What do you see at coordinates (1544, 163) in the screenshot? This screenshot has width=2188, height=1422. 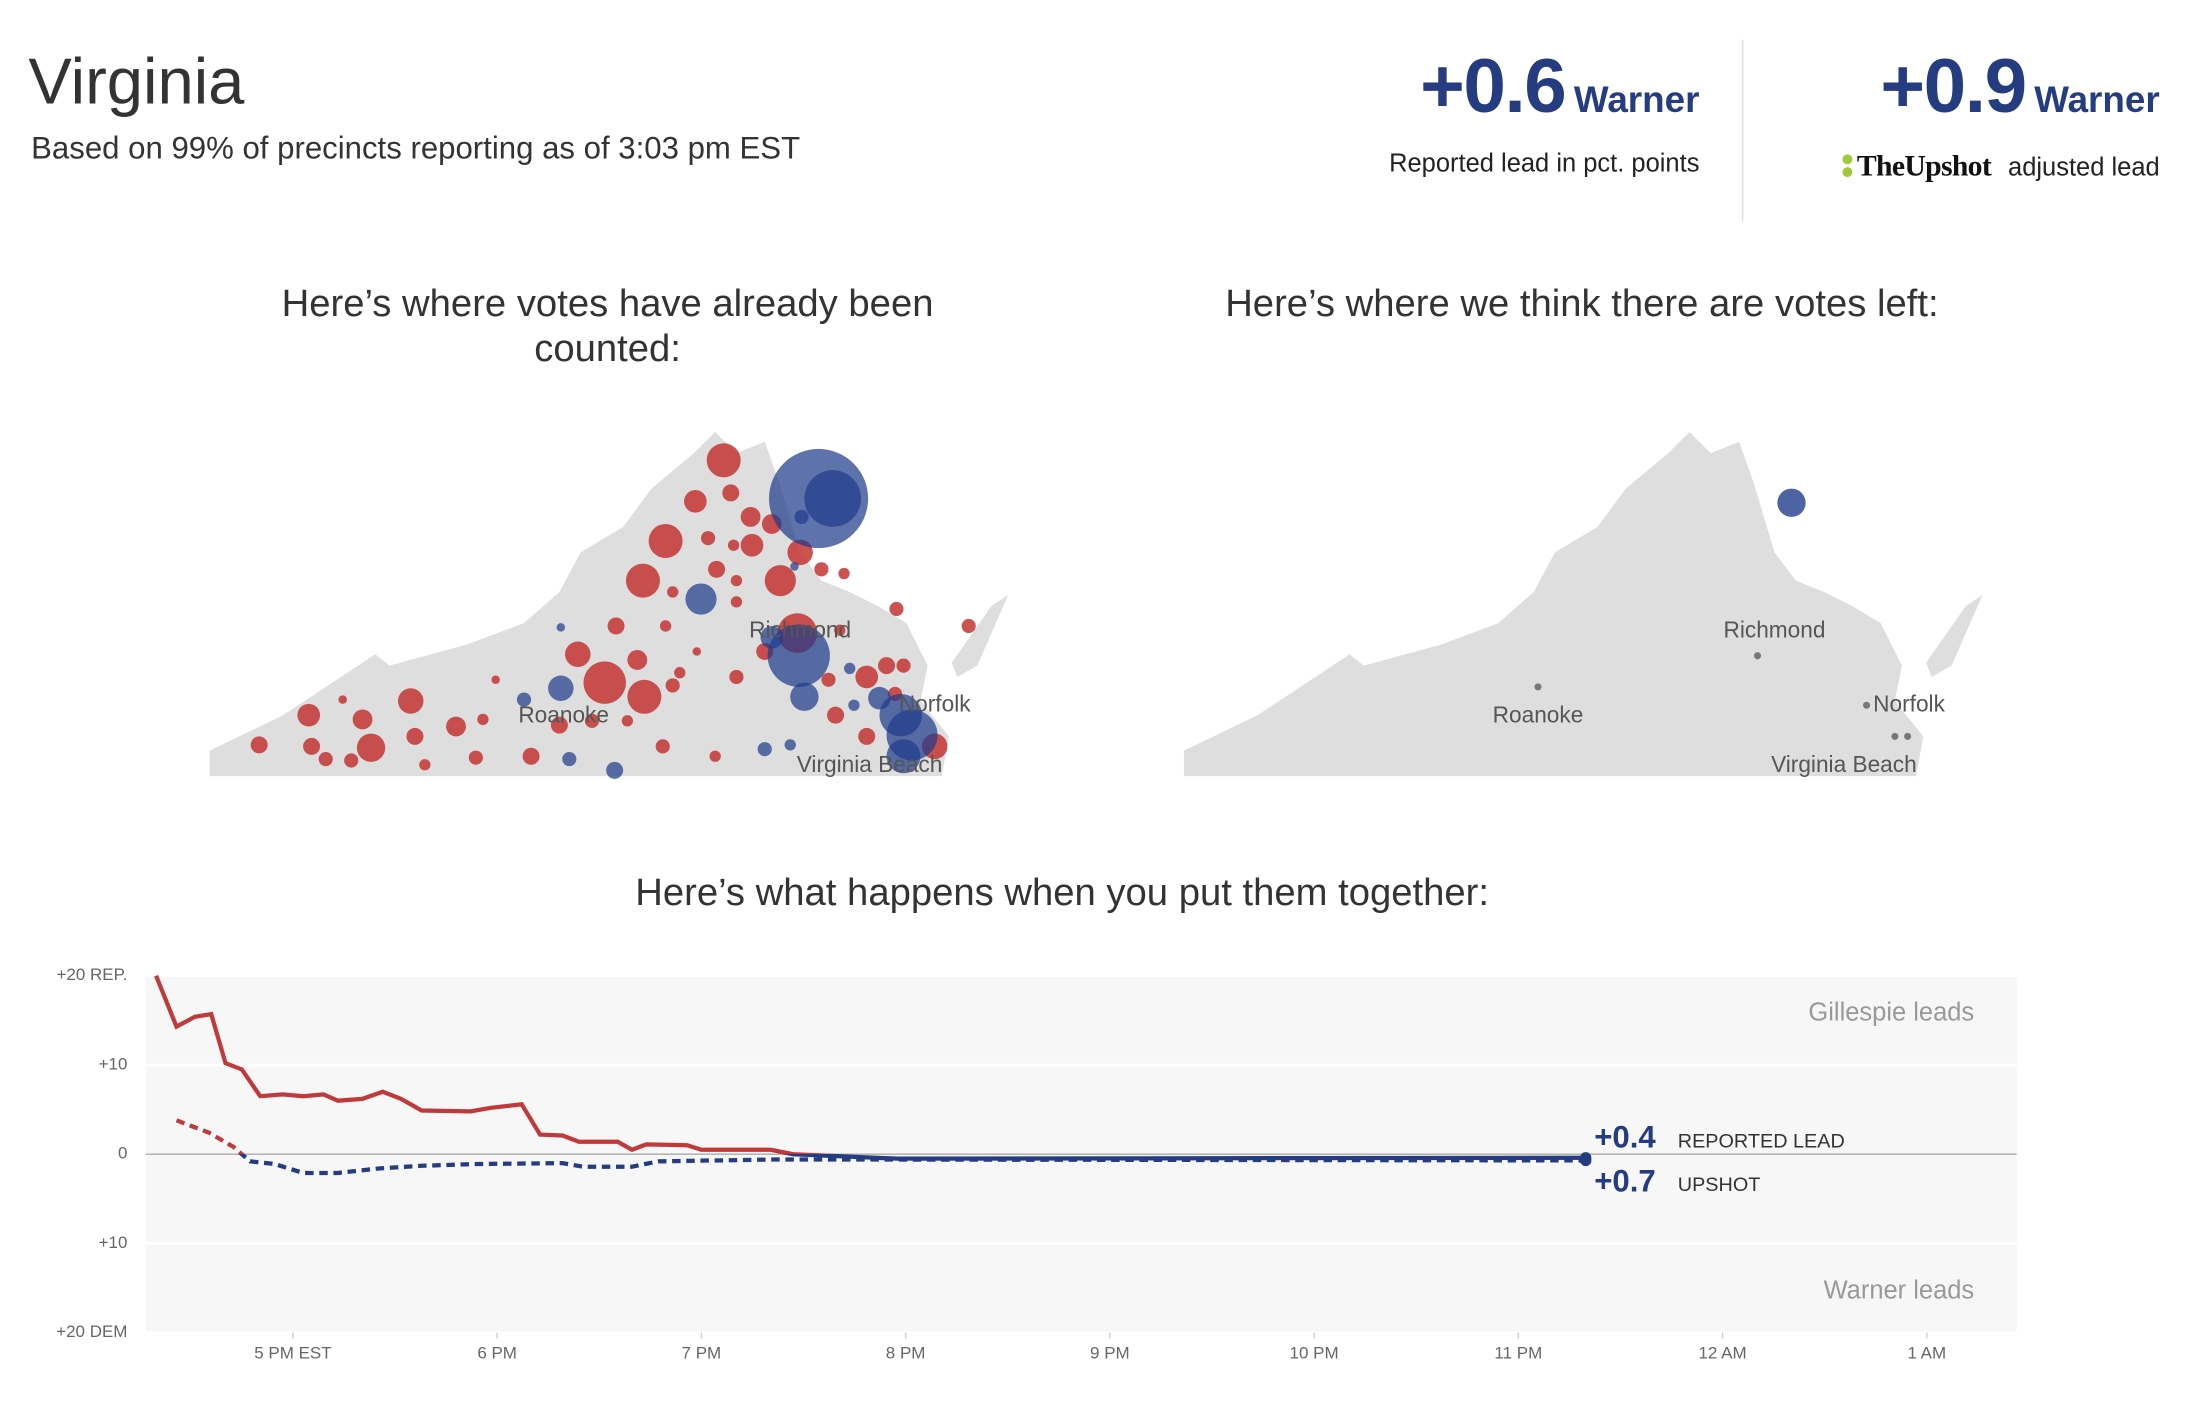 I see `lead-caption: Reported lead in pct. points` at bounding box center [1544, 163].